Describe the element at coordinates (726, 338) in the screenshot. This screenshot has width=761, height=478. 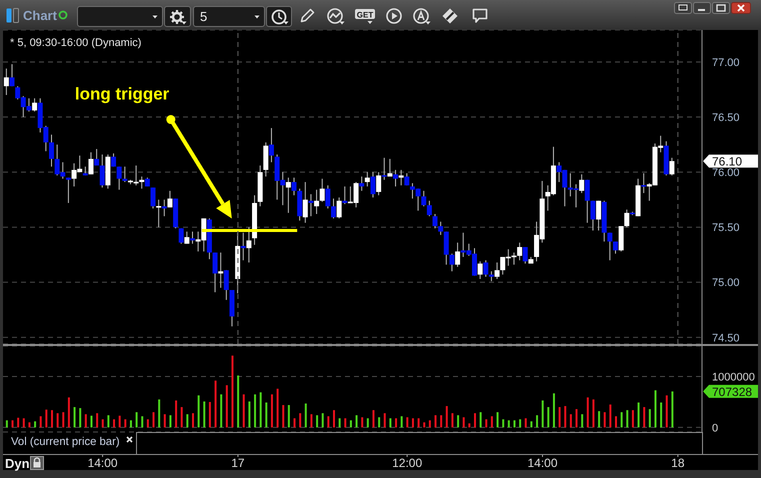
I see `y-tick-label: 74.50` at that location.